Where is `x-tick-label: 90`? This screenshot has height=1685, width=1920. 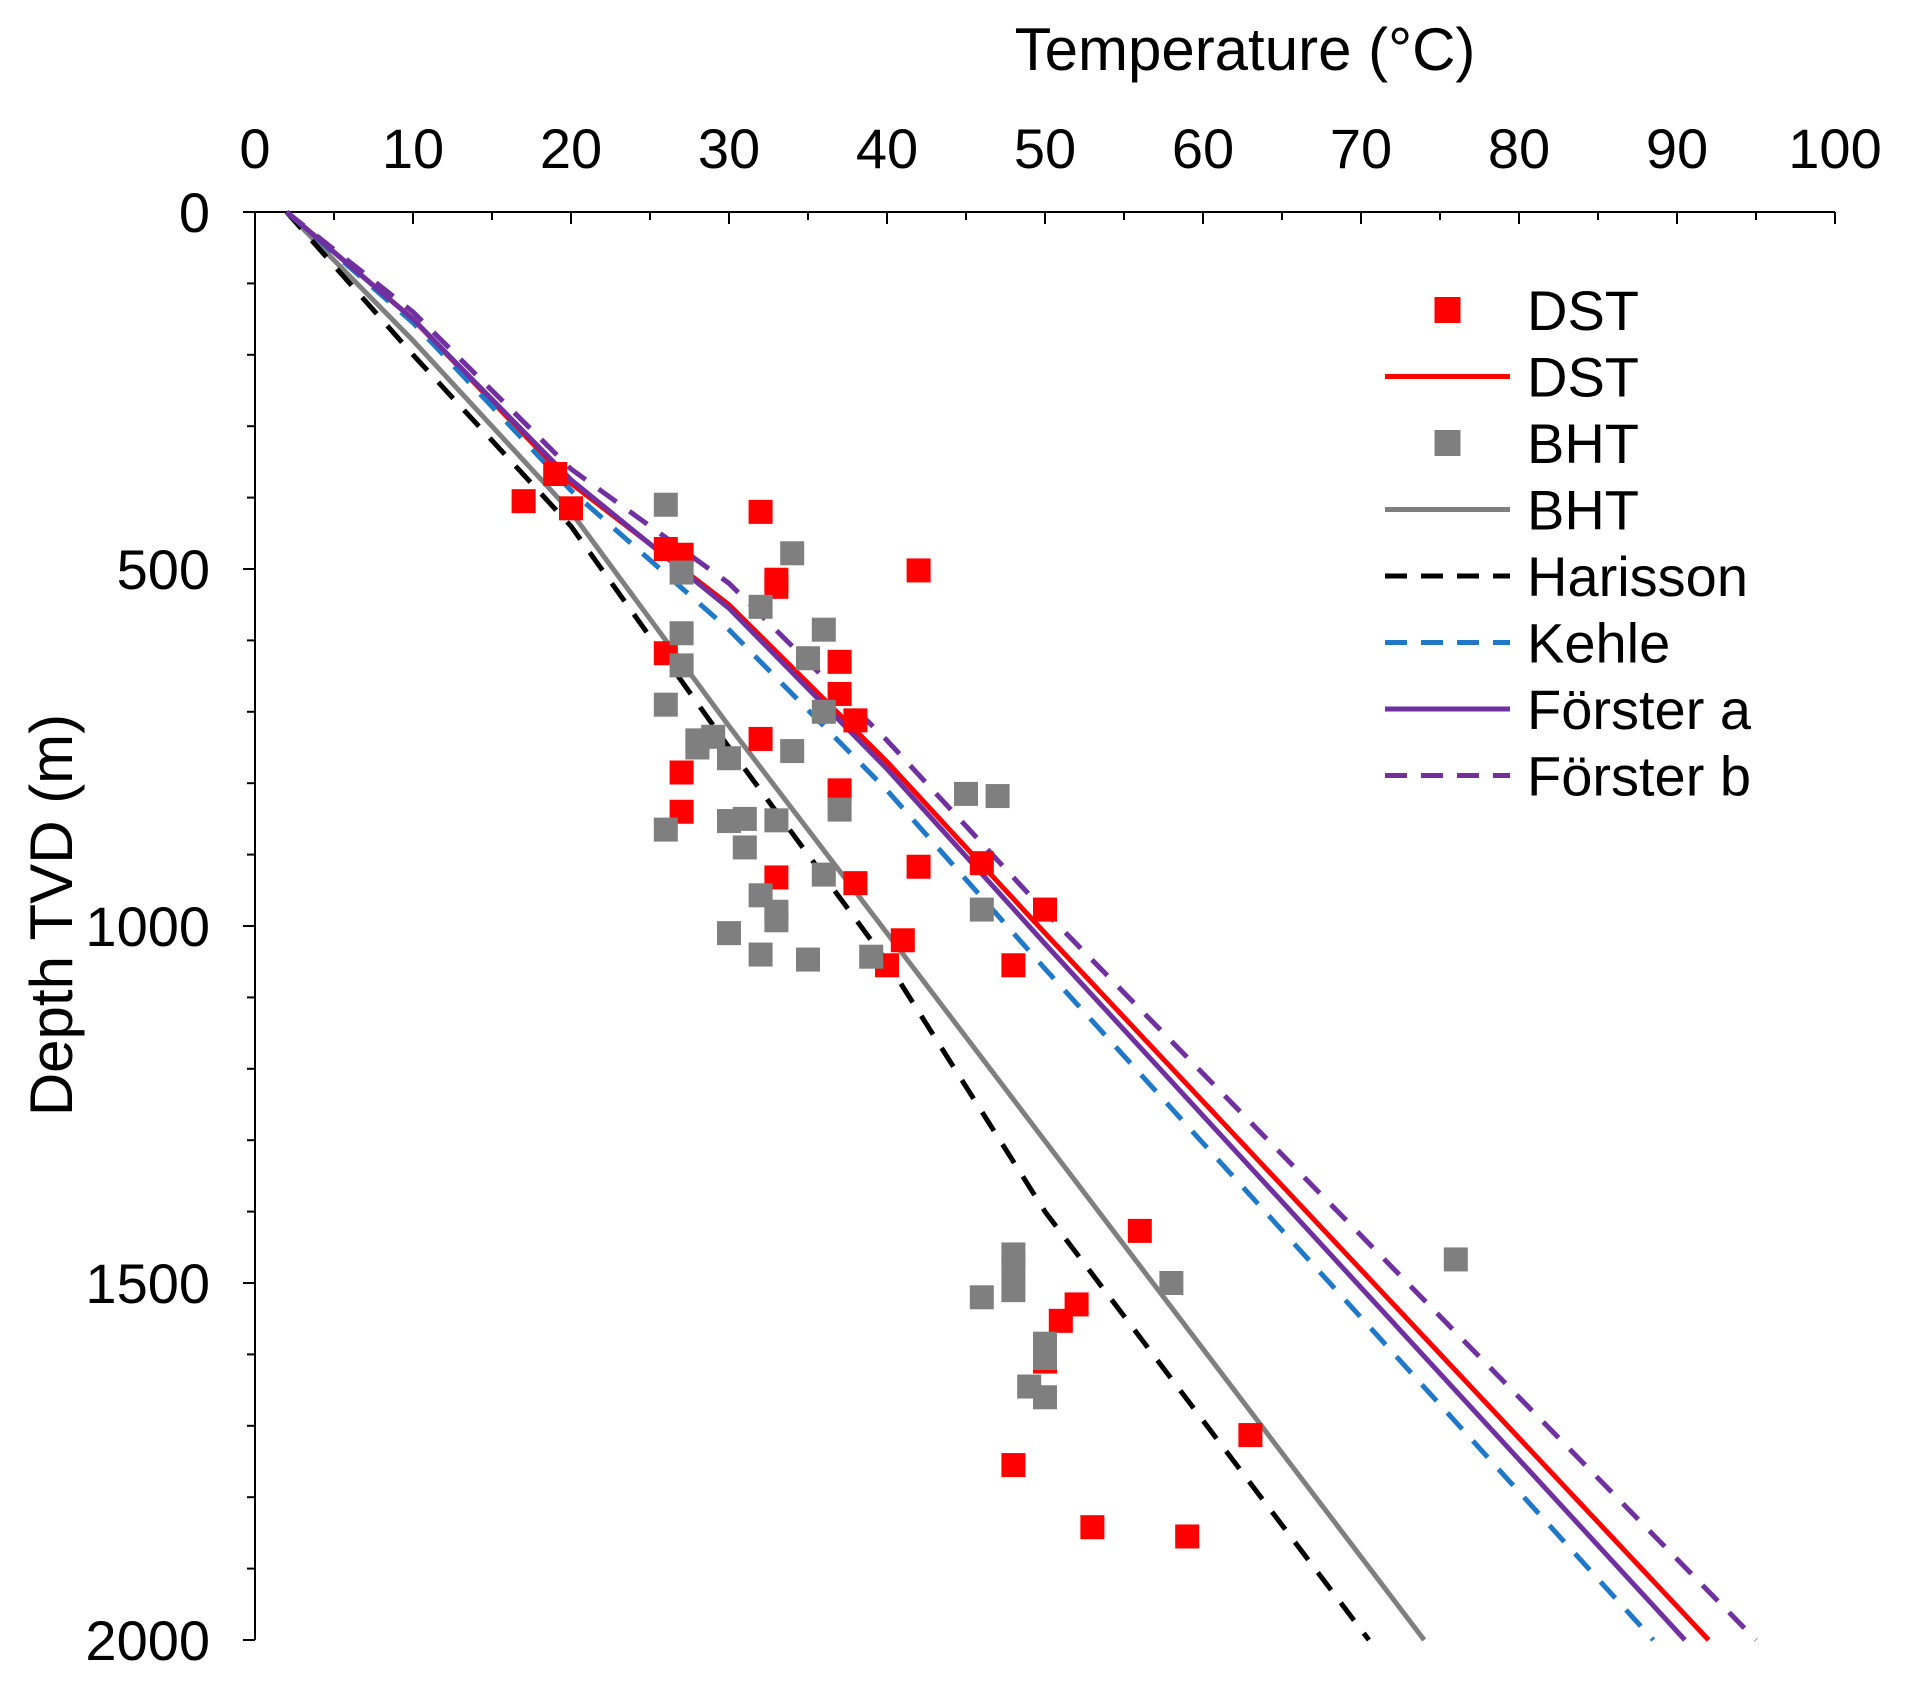 x-tick-label: 90 is located at coordinates (1677, 148).